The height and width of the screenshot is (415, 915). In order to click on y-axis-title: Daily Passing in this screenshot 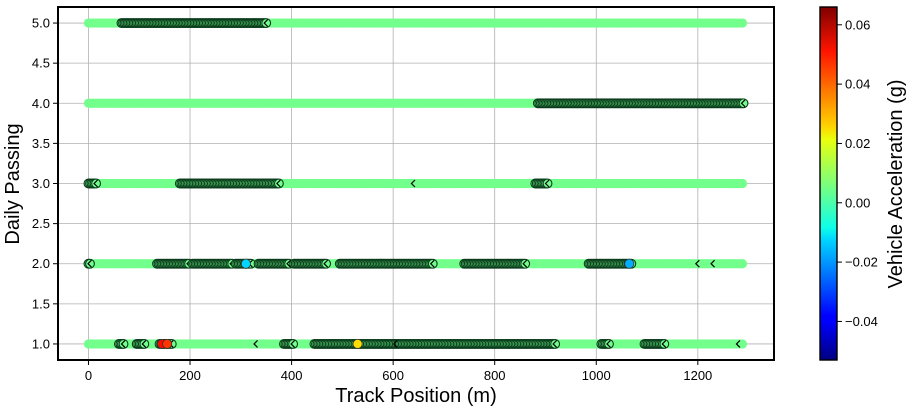, I will do `click(13, 183)`.